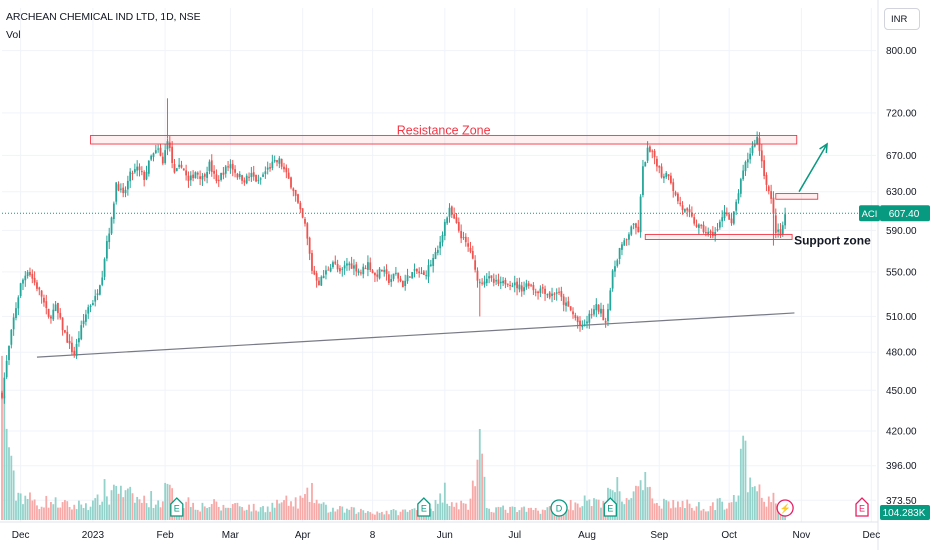 Image resolution: width=932 pixels, height=550 pixels. I want to click on volume-indicator-label: Vol, so click(13, 35).